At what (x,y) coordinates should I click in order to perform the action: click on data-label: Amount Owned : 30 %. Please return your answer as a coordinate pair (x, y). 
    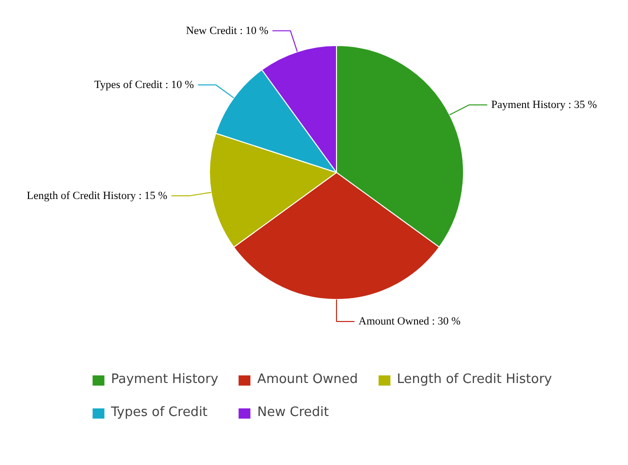
    Looking at the image, I should click on (409, 322).